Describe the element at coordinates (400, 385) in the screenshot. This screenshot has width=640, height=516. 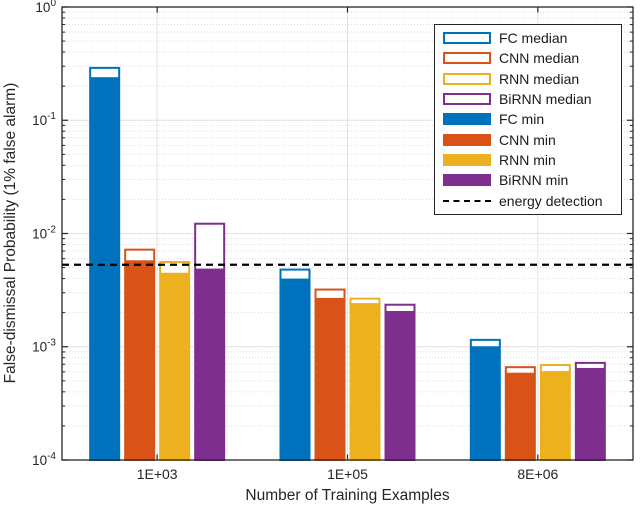
I see `bar-birnn-min-1e05` at that location.